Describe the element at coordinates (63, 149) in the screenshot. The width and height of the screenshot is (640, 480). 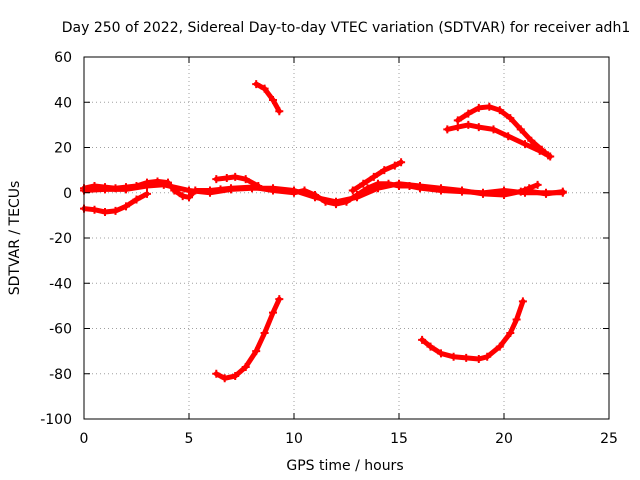
I see `y-tick-label: 20` at that location.